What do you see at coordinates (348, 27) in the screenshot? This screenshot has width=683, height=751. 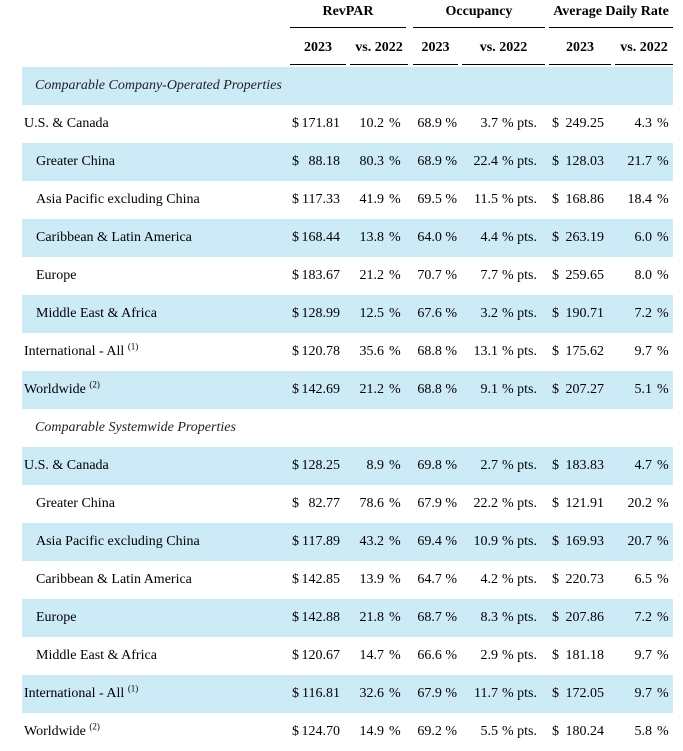 I see `header-revpar-rule` at bounding box center [348, 27].